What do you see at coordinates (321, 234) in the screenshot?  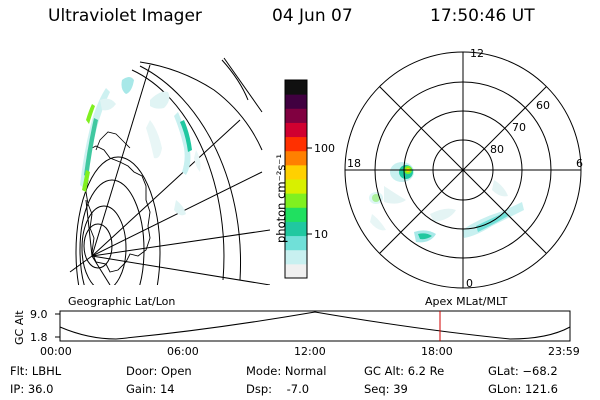 I see `colorbar-tick-10: 10` at bounding box center [321, 234].